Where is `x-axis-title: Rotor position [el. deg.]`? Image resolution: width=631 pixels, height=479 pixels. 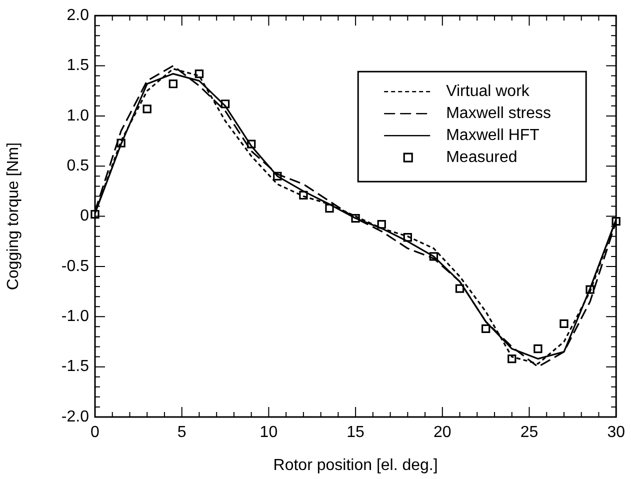 x-axis-title: Rotor position [el. deg.] is located at coordinates (355, 465).